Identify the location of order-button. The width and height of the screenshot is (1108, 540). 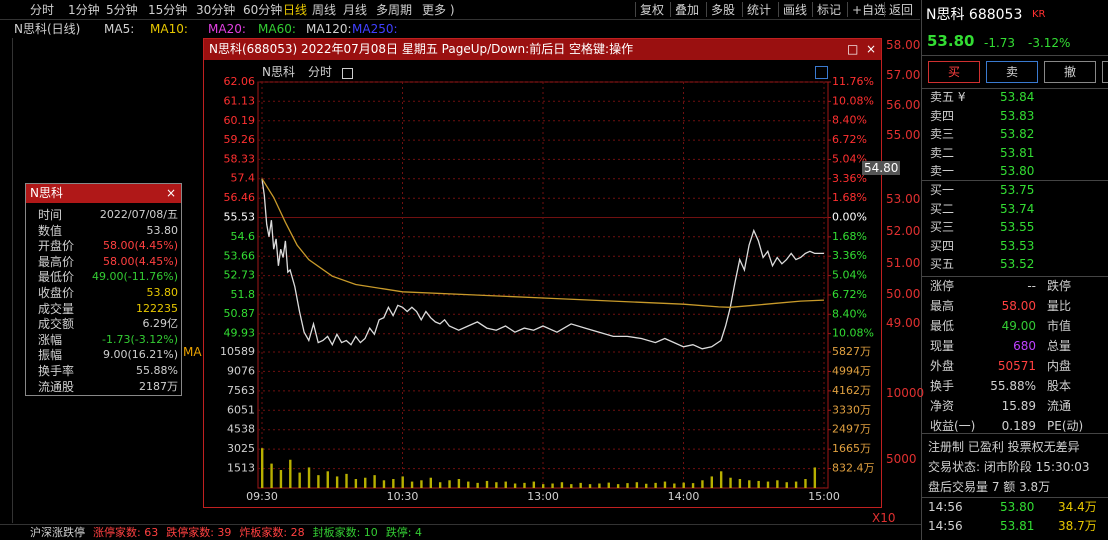
(1105, 72).